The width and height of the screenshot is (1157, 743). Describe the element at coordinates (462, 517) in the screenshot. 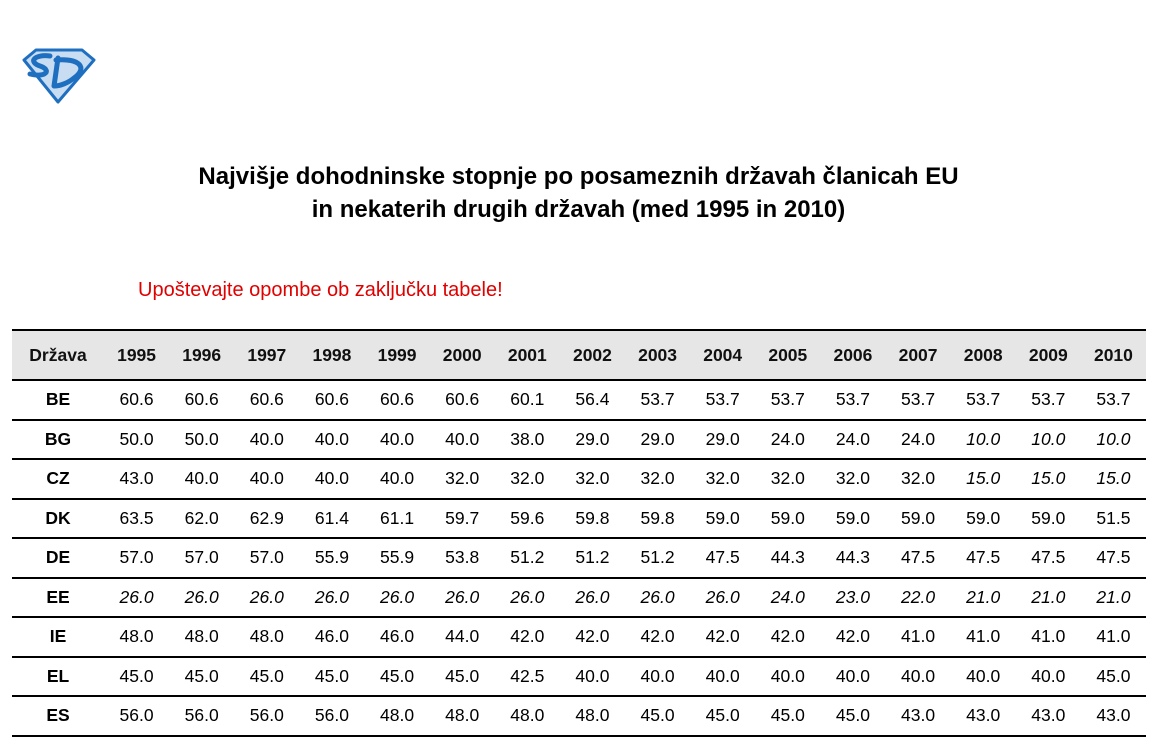

I see `rate-cell: 59.7` at that location.